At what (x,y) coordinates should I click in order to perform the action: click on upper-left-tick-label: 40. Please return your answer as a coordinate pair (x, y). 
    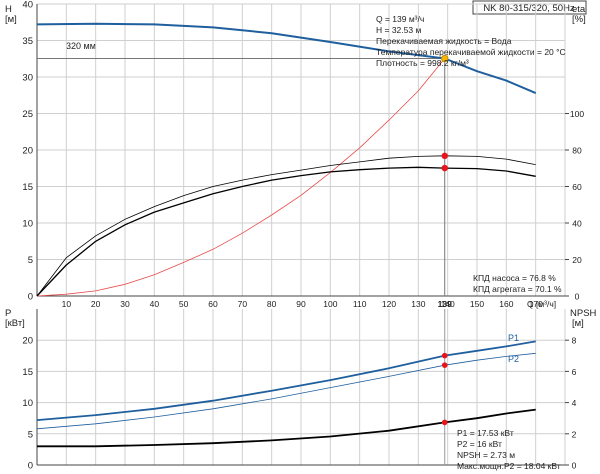
    Looking at the image, I should click on (27, 5).